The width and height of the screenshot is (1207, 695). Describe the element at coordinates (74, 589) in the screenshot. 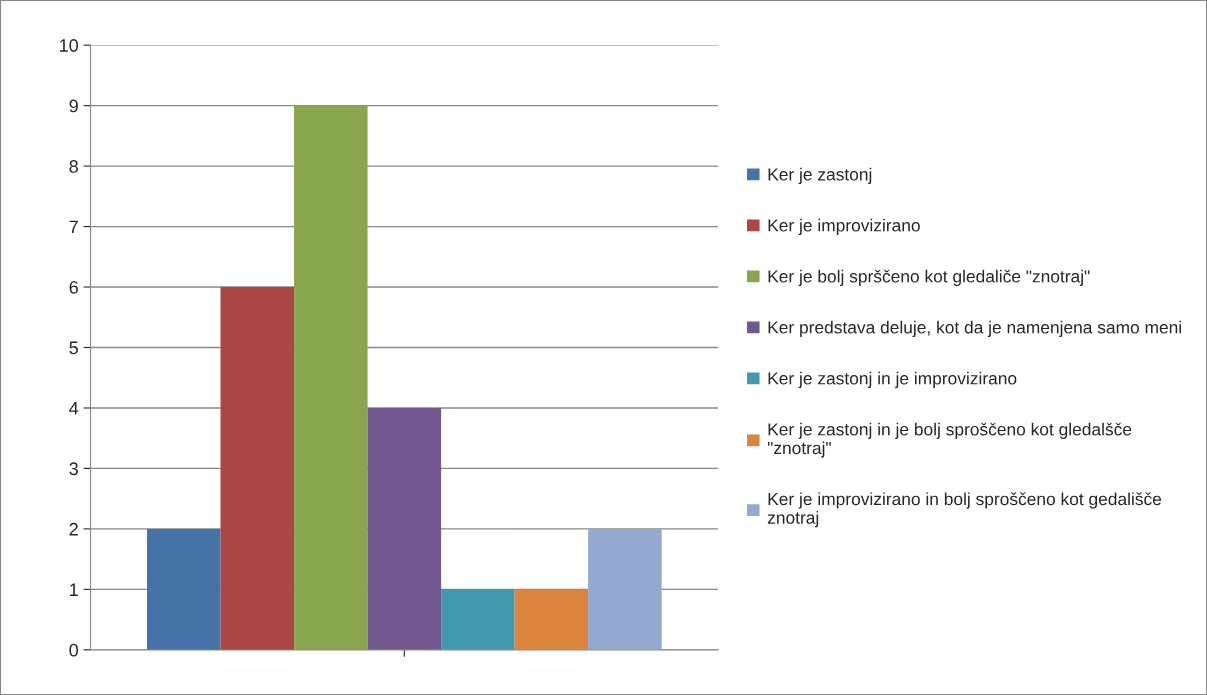

I see `y-tick-label: 1` at that location.